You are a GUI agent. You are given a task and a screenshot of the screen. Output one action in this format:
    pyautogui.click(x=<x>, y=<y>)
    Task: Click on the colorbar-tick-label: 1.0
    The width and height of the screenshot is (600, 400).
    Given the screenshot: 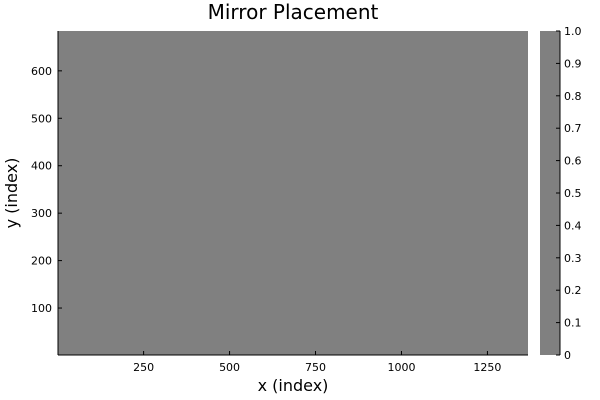 What is the action you would take?
    pyautogui.click(x=573, y=31)
    